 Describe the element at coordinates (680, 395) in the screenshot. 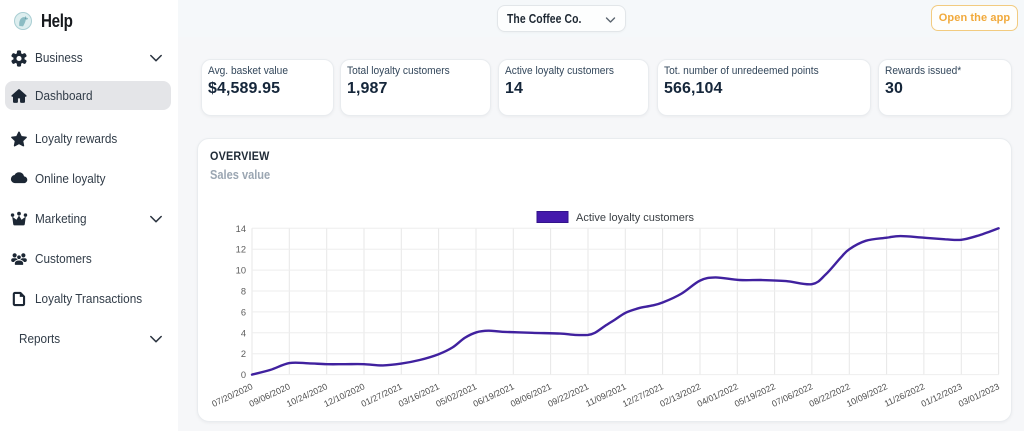

I see `svg-text: 02/13/2022` at that location.